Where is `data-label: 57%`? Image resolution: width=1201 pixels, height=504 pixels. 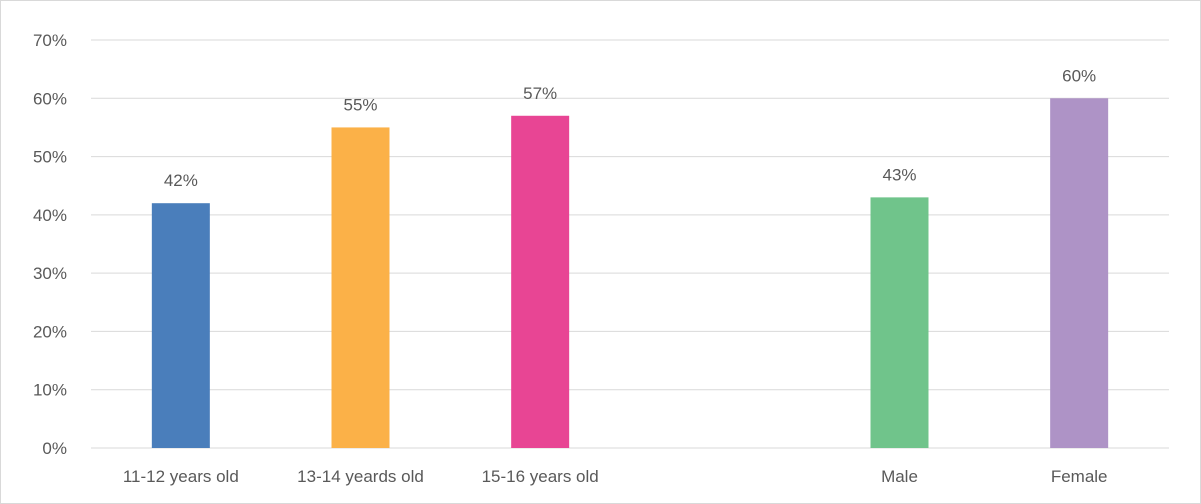
data-label: 57% is located at coordinates (540, 93).